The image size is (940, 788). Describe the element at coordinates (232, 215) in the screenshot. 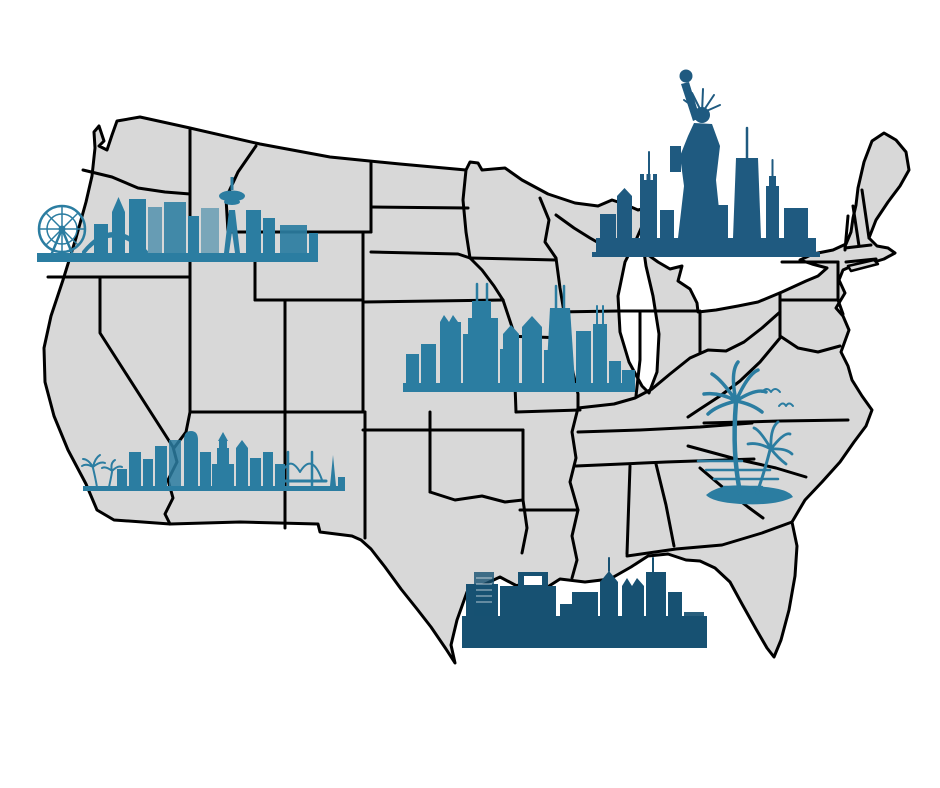

I see `space-needle-icon` at that location.